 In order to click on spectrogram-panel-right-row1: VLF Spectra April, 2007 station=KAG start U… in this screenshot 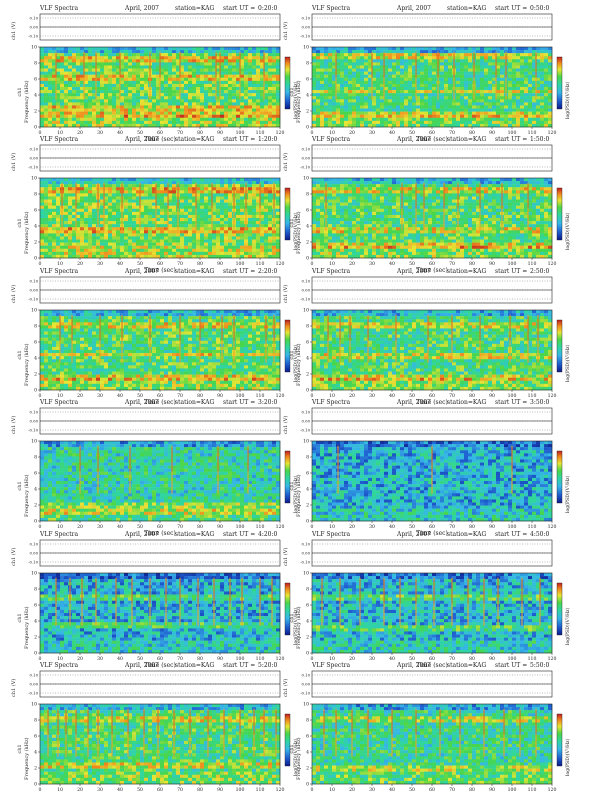, I will do `click(426, 74)`.